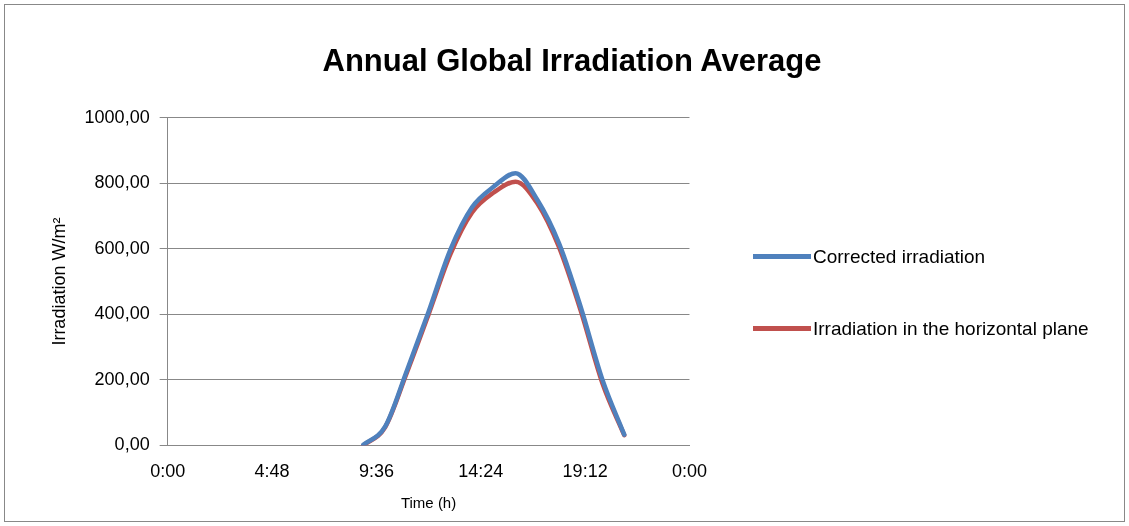 Image resolution: width=1129 pixels, height=526 pixels. I want to click on y-tick-label: 400,00, so click(122, 313).